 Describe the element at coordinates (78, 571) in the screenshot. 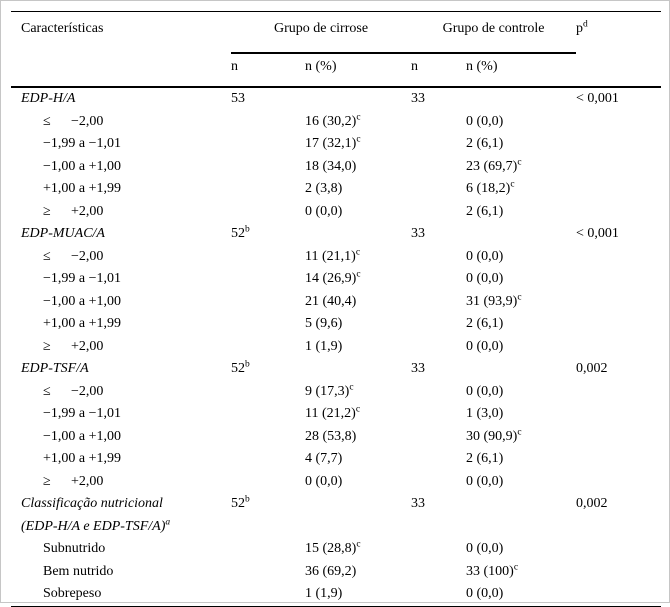

I see `row-label: Bem nutrido` at that location.